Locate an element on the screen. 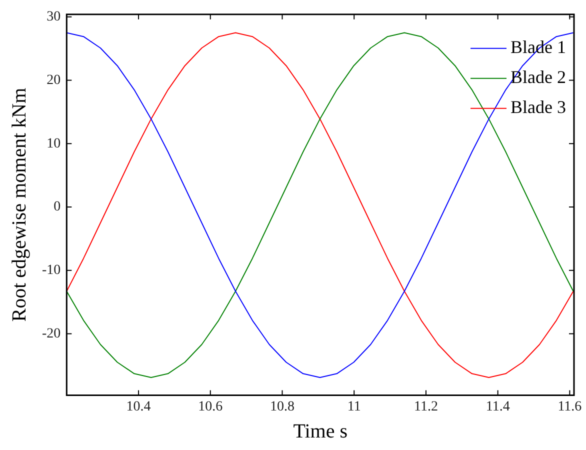 The height and width of the screenshot is (450, 586). x-tick-label: 11.4 is located at coordinates (498, 406).